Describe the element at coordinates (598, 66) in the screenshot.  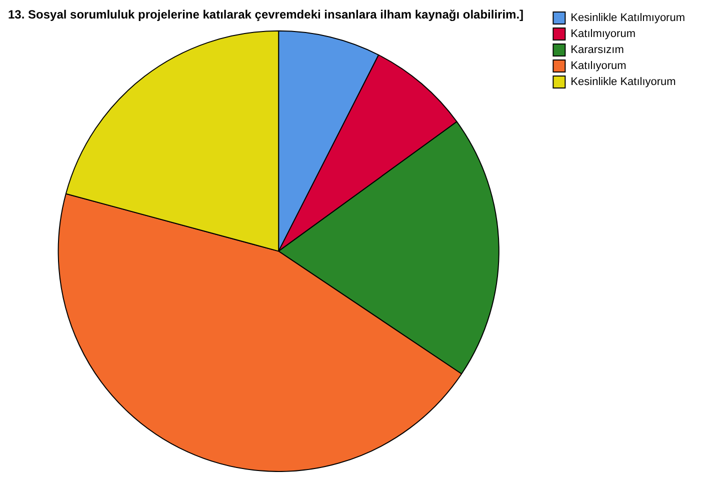
I see `legend-label: Katılıyorum` at that location.